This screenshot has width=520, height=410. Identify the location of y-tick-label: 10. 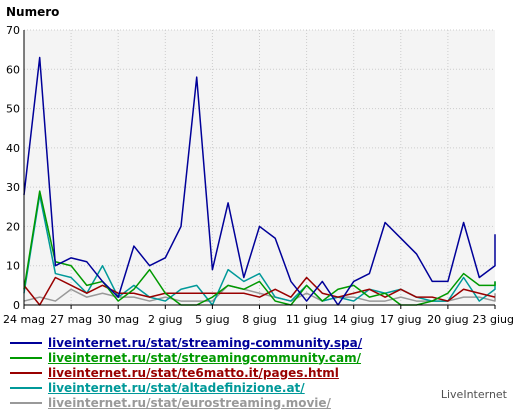
(13, 266).